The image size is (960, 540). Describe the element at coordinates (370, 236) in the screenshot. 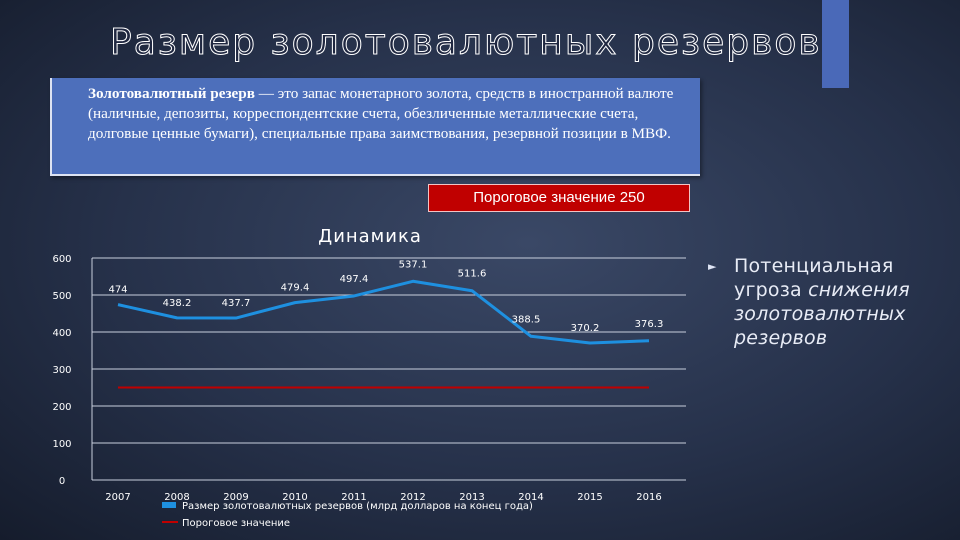

I see `chart-title: Динамика` at that location.